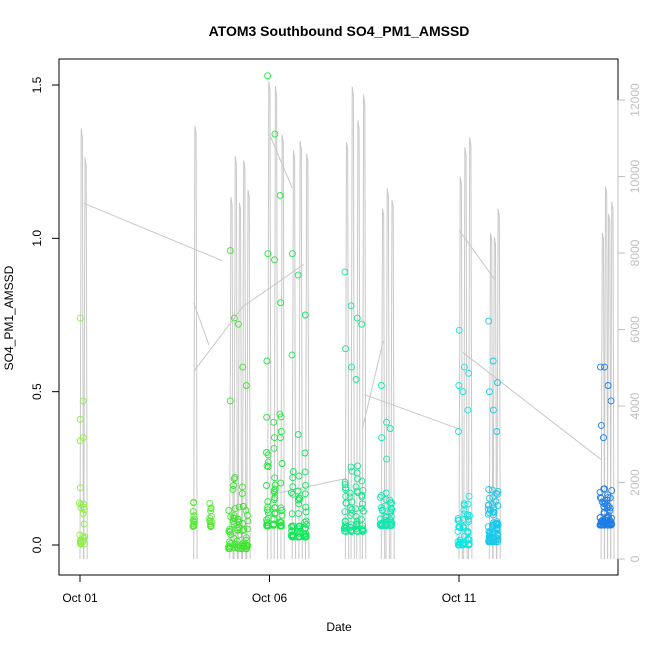  I want to click on y2-tick-label: 0, so click(635, 558).